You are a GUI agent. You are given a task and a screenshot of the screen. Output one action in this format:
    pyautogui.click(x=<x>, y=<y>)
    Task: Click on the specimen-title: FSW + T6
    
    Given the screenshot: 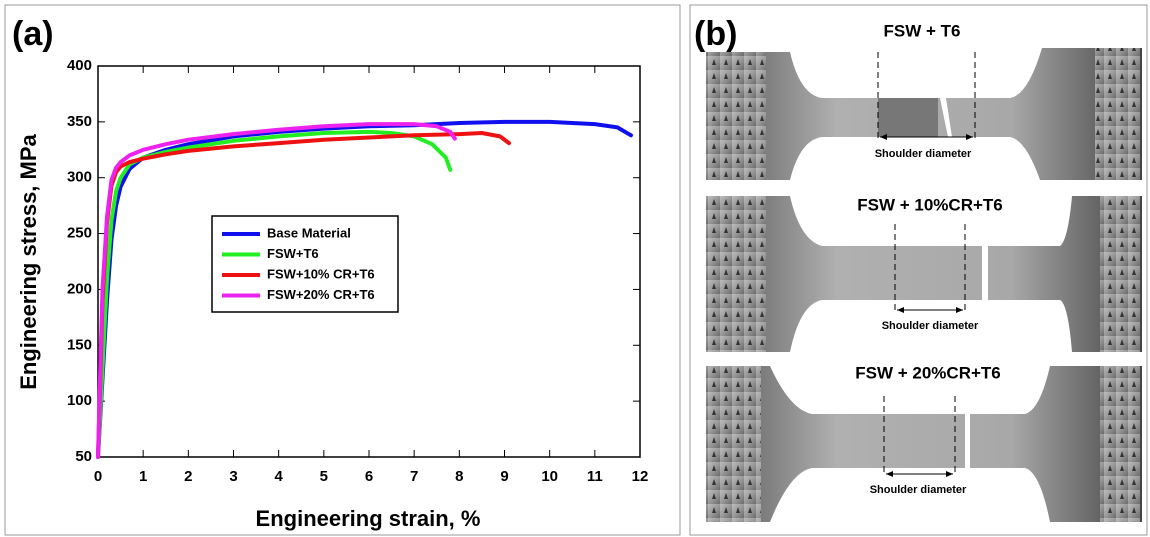 What is the action you would take?
    pyautogui.click(x=922, y=30)
    